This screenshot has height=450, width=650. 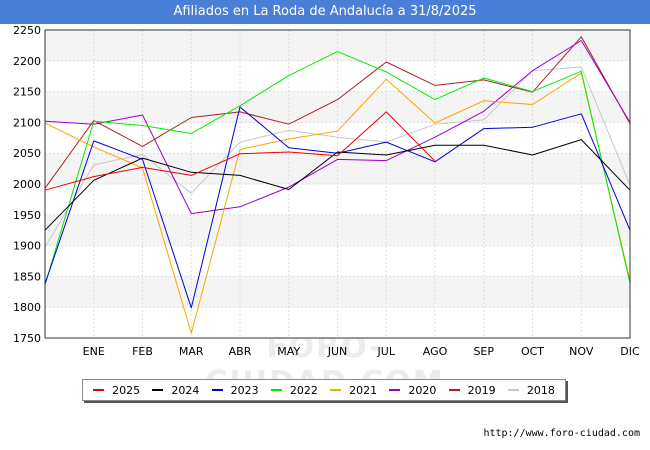 I want to click on x-tick-label: MAY, so click(x=288, y=351).